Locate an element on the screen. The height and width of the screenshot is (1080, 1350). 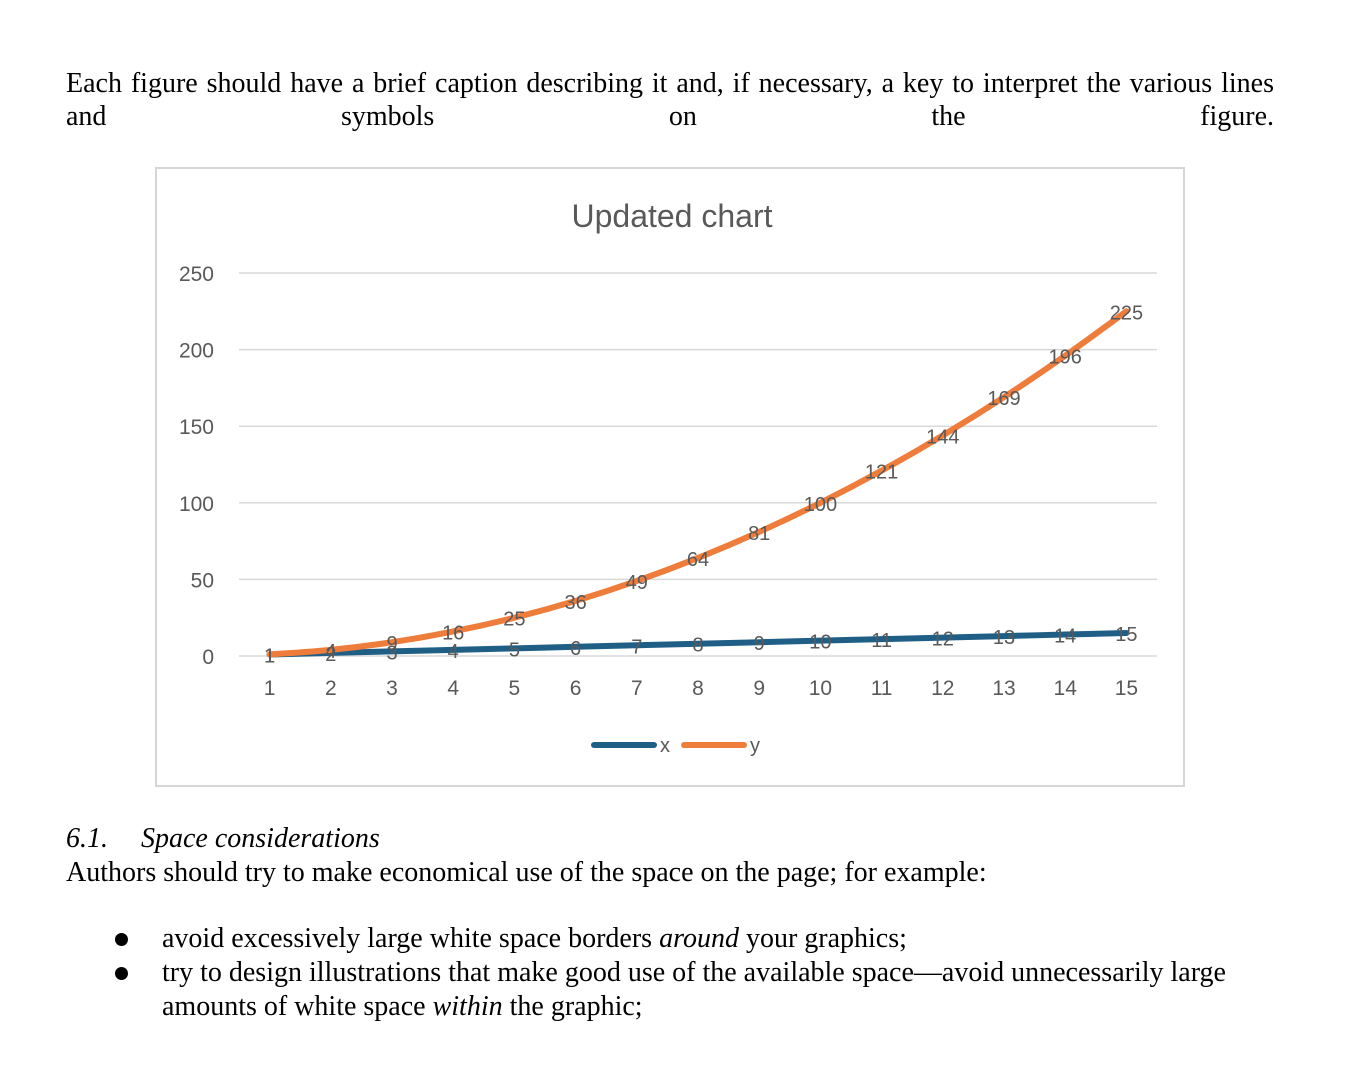
data-label: 2 is located at coordinates (330, 655).